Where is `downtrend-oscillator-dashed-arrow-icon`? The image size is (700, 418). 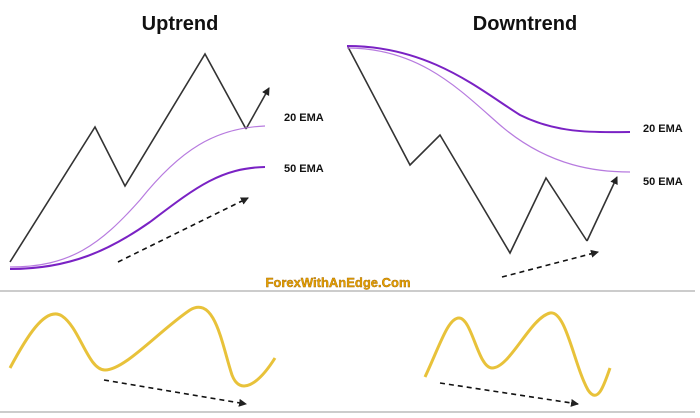 downtrend-oscillator-dashed-arrow-icon is located at coordinates (509, 394).